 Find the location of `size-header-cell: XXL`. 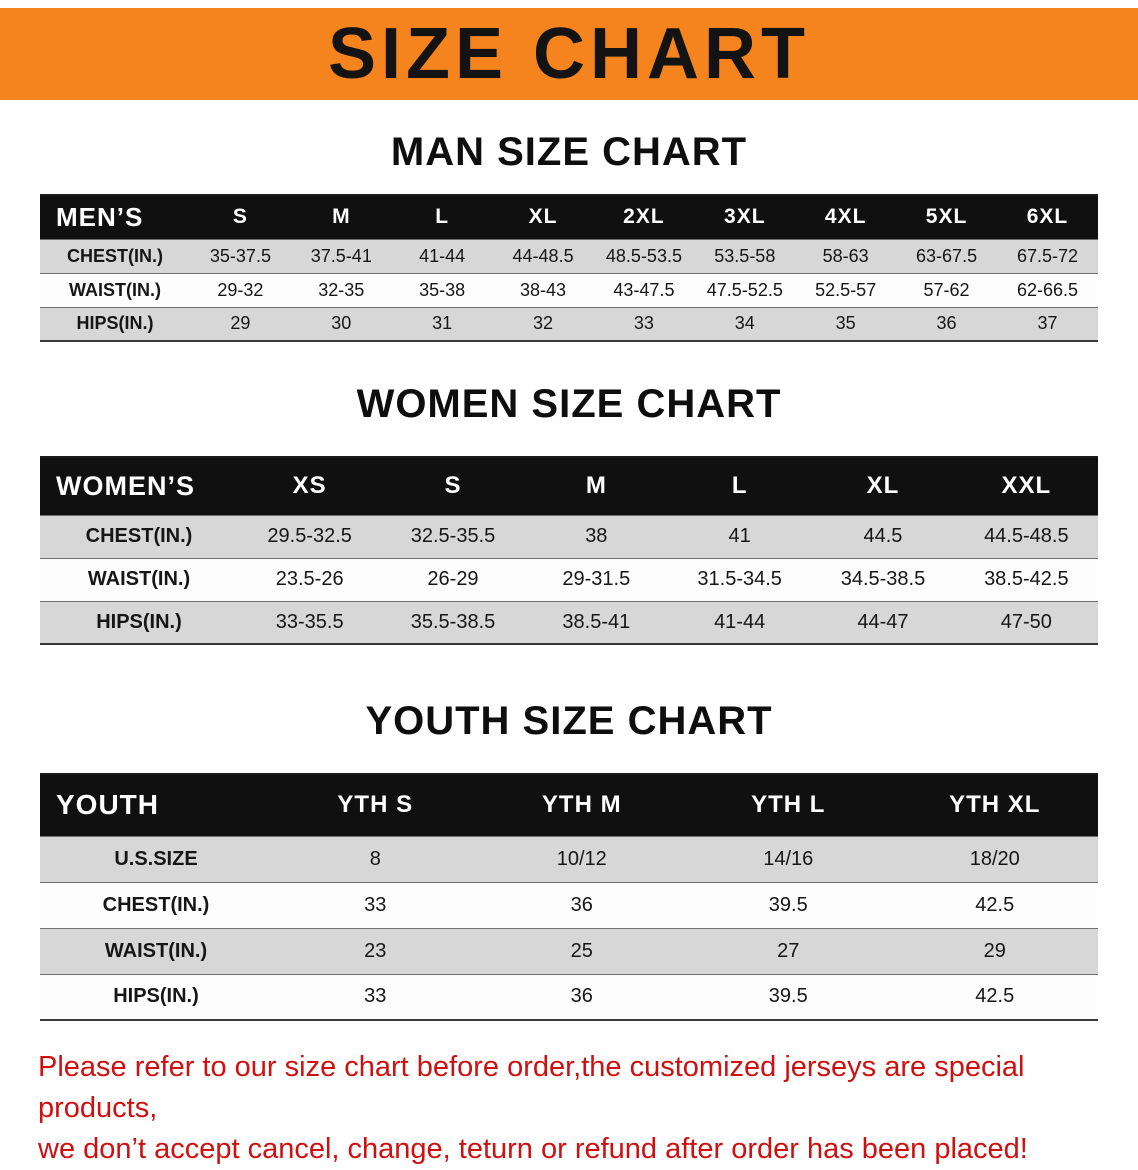

size-header-cell: XXL is located at coordinates (1026, 486).